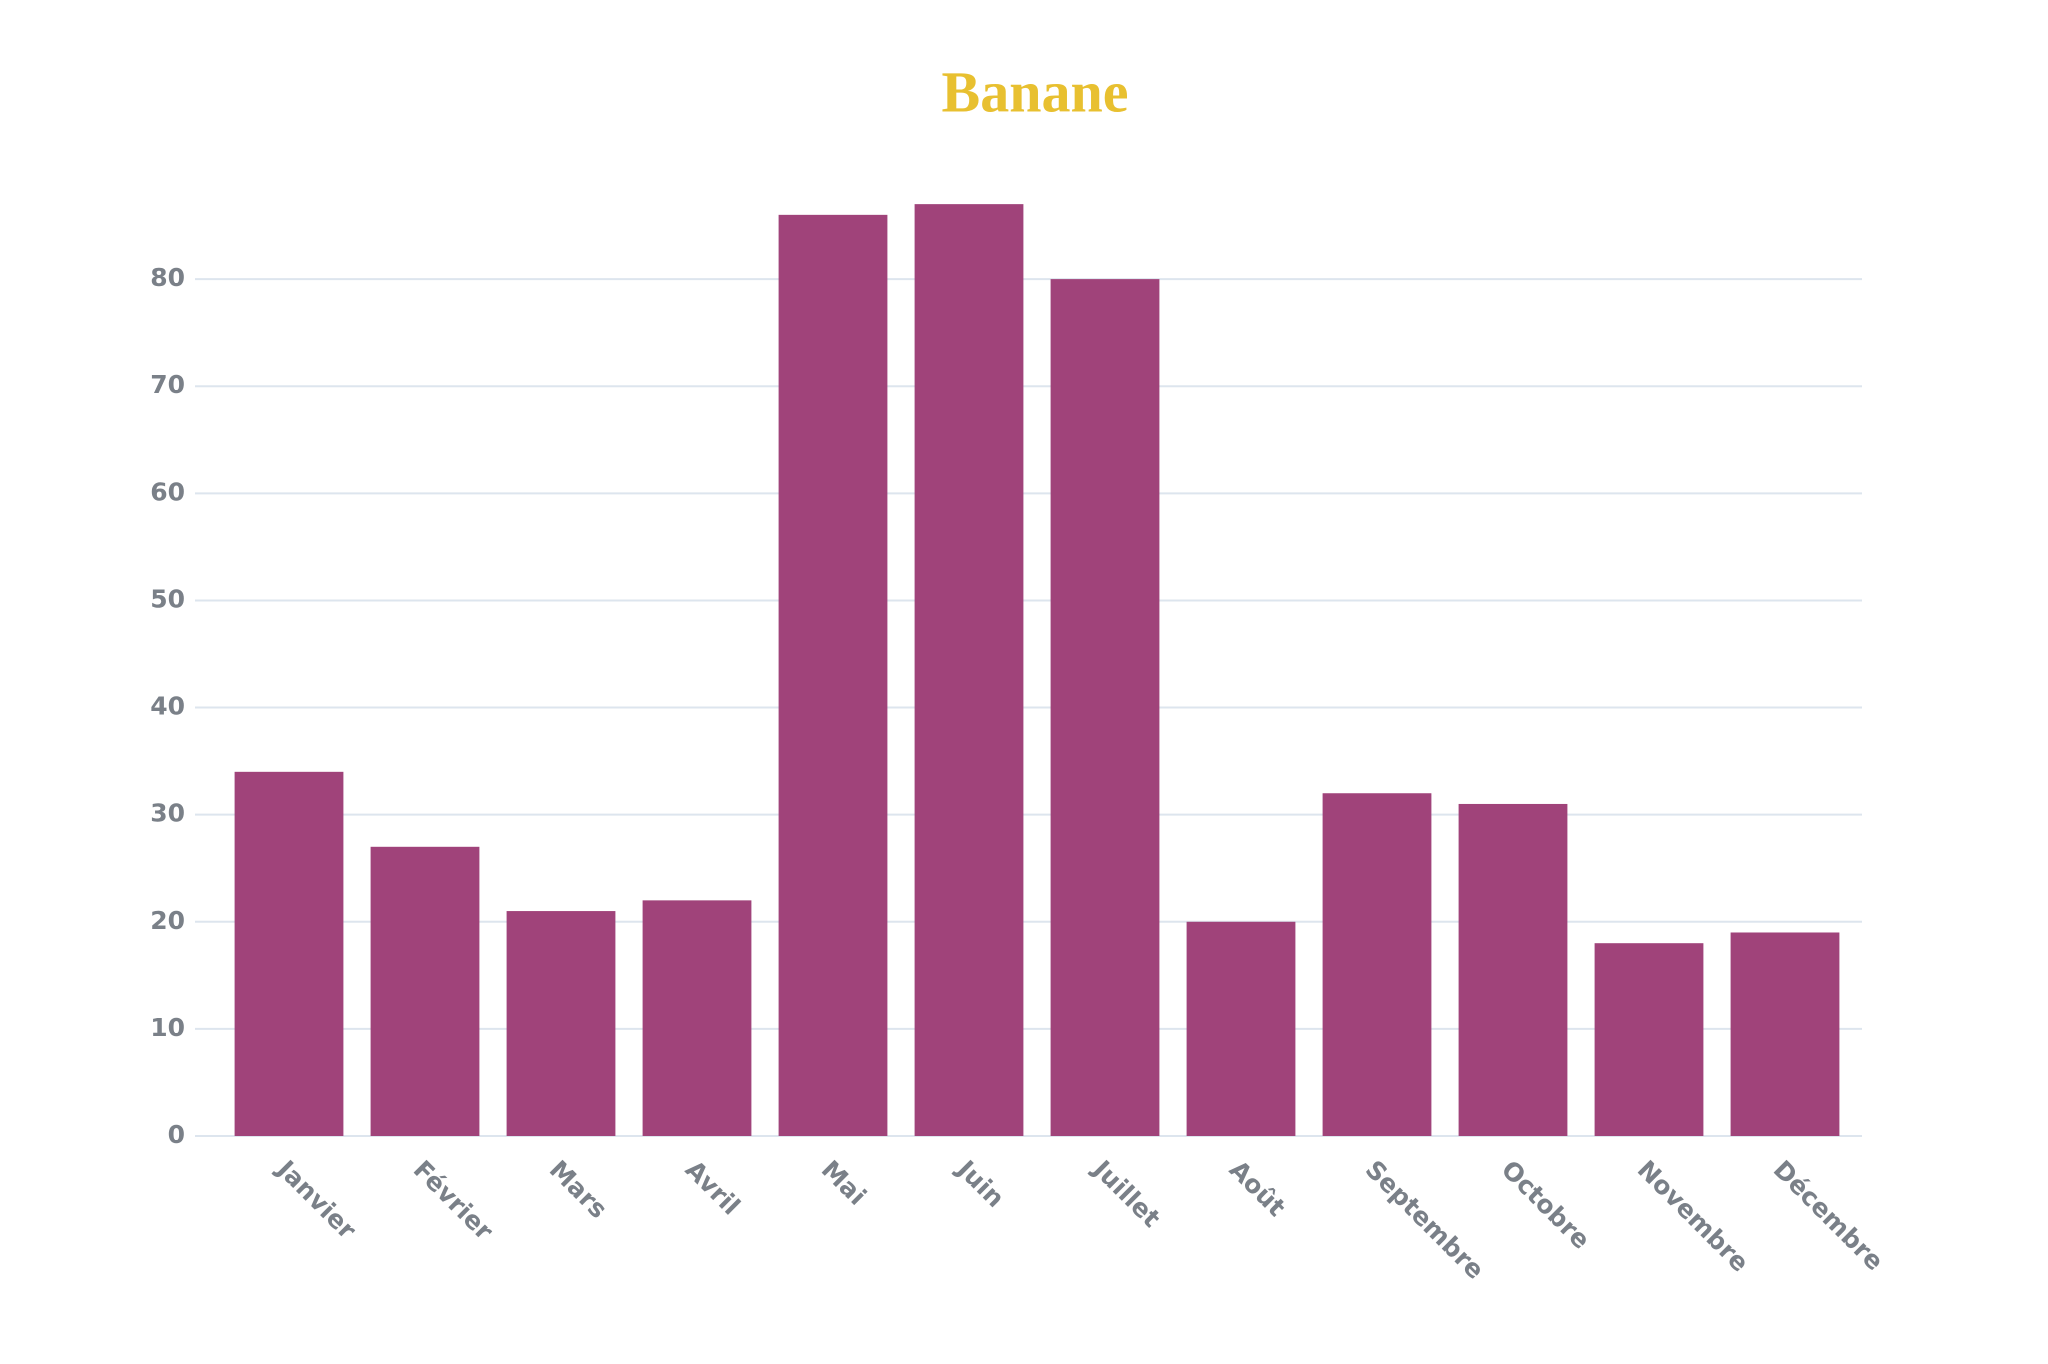 The width and height of the screenshot is (2048, 1364). What do you see at coordinates (1828, 1215) in the screenshot?
I see `x-tick-label: Décembre` at bounding box center [1828, 1215].